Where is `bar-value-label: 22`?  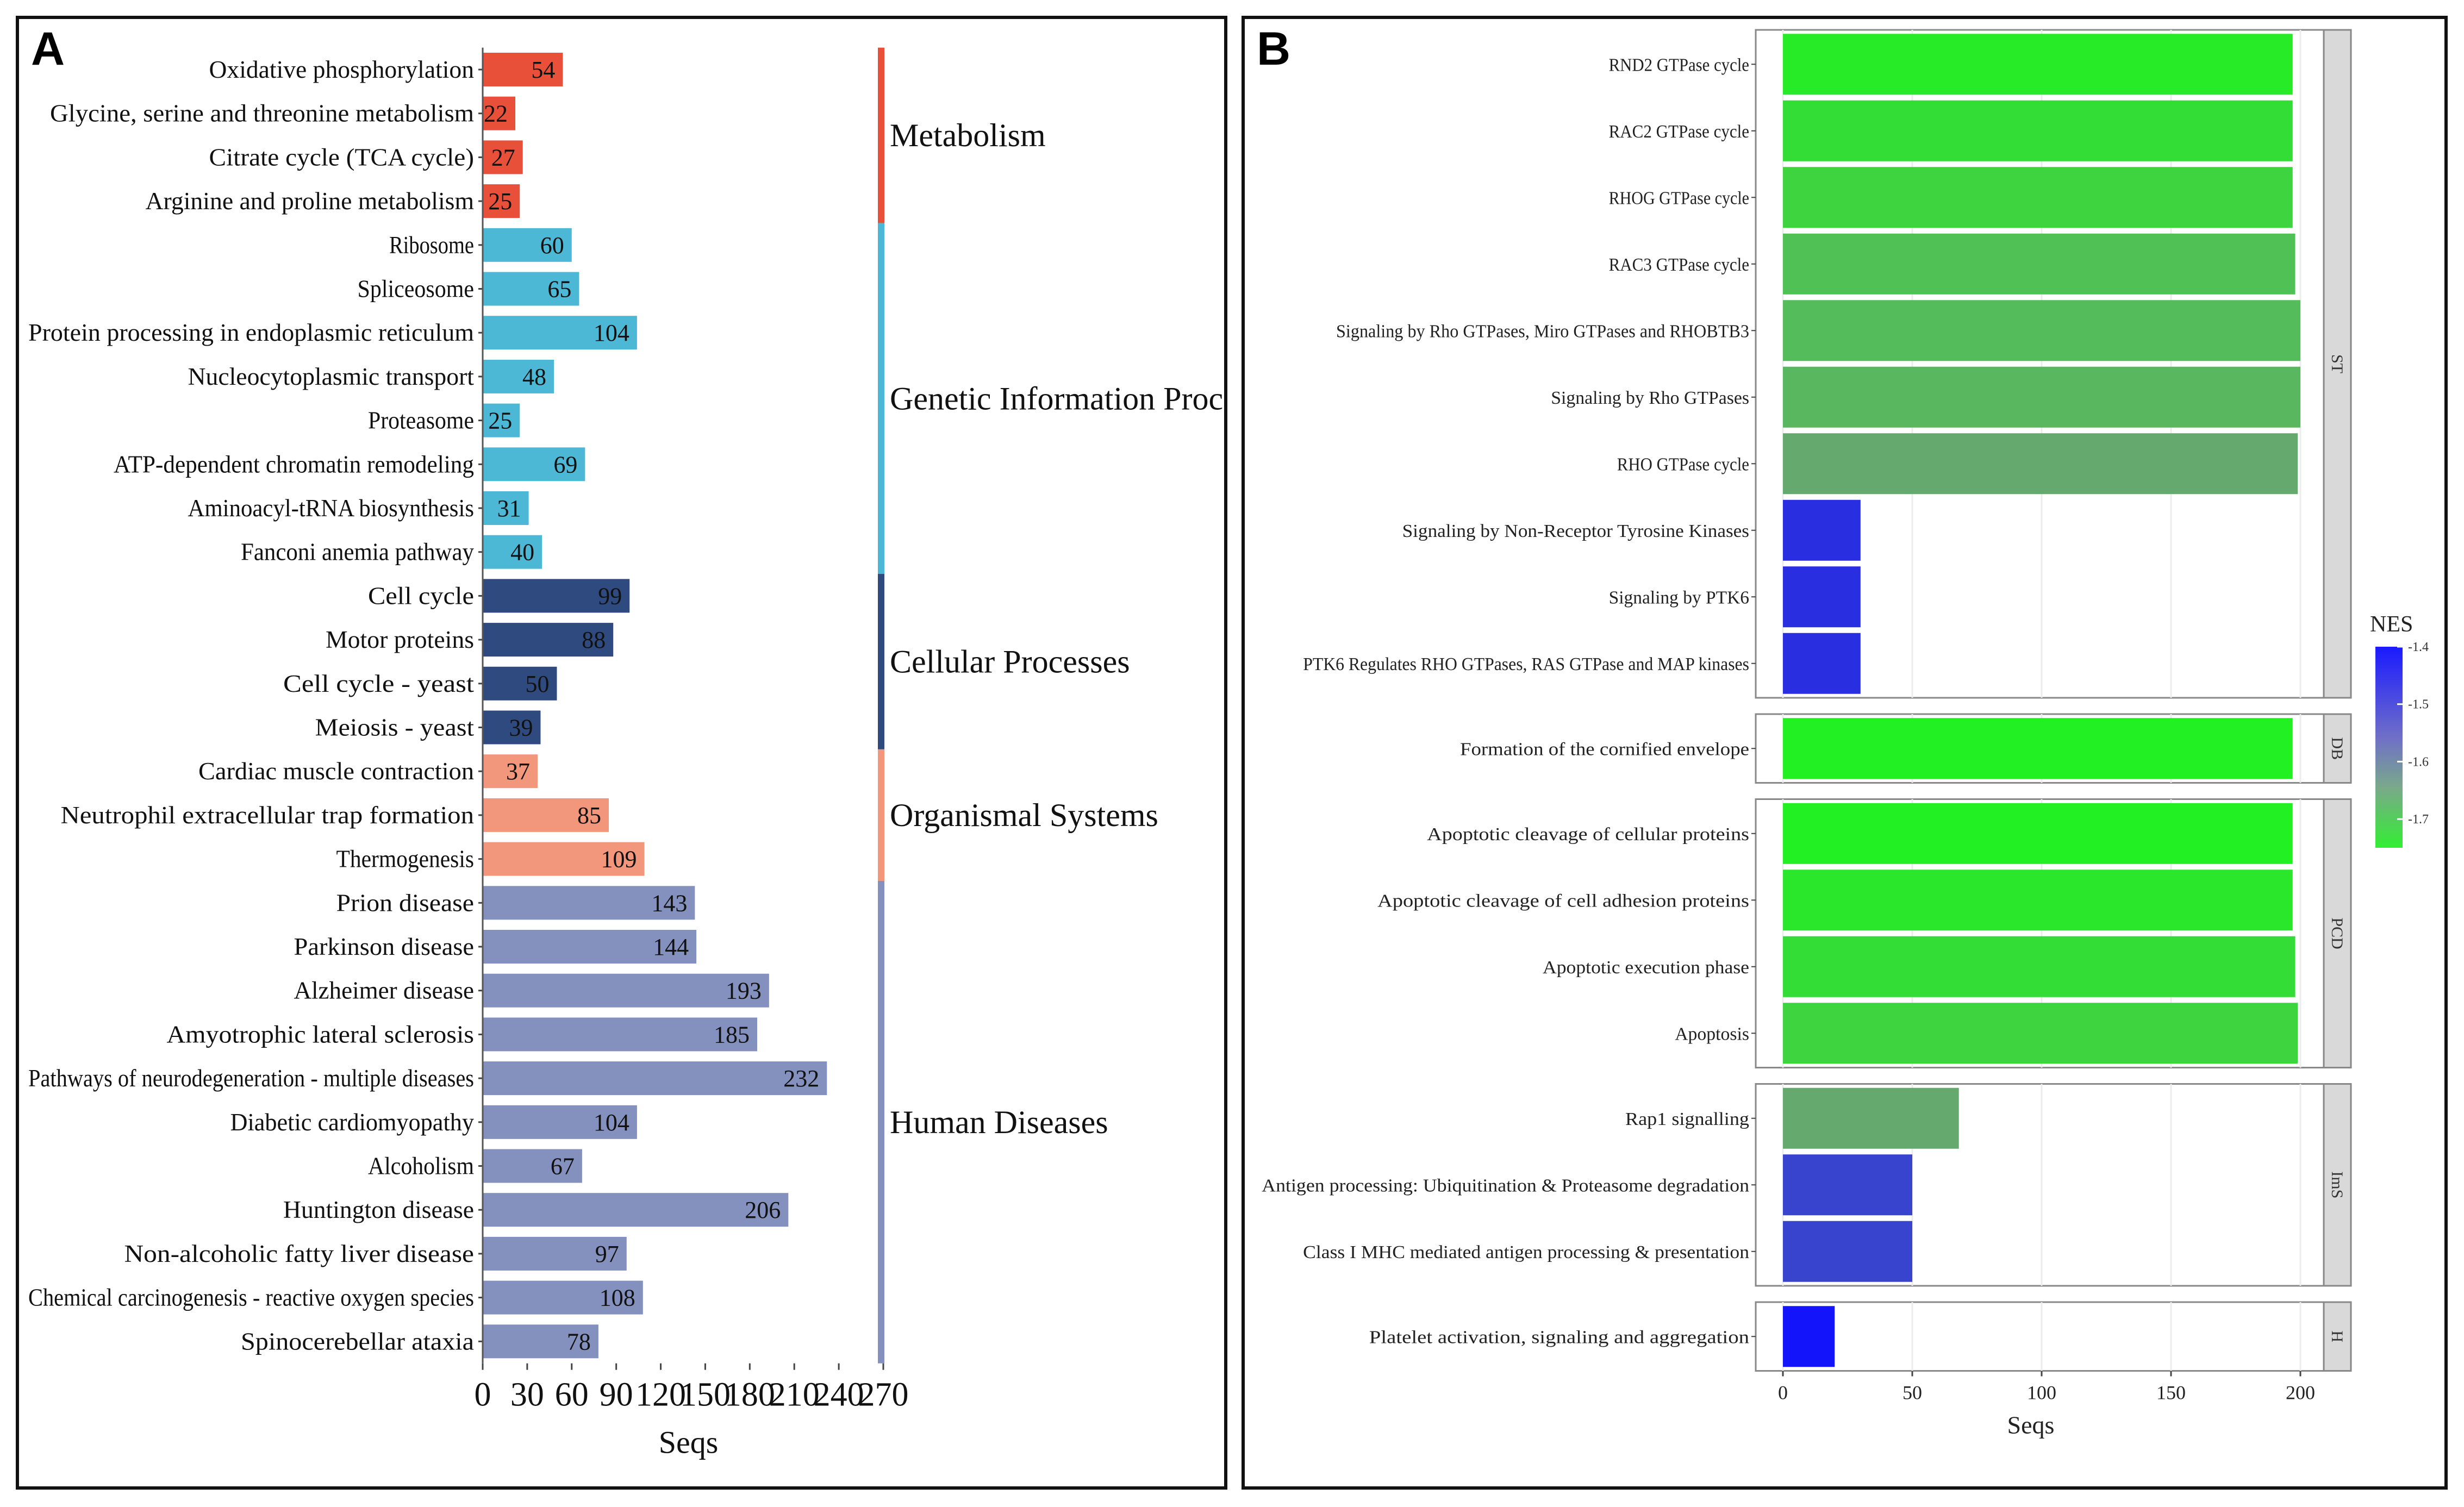 bar-value-label: 22 is located at coordinates (496, 114).